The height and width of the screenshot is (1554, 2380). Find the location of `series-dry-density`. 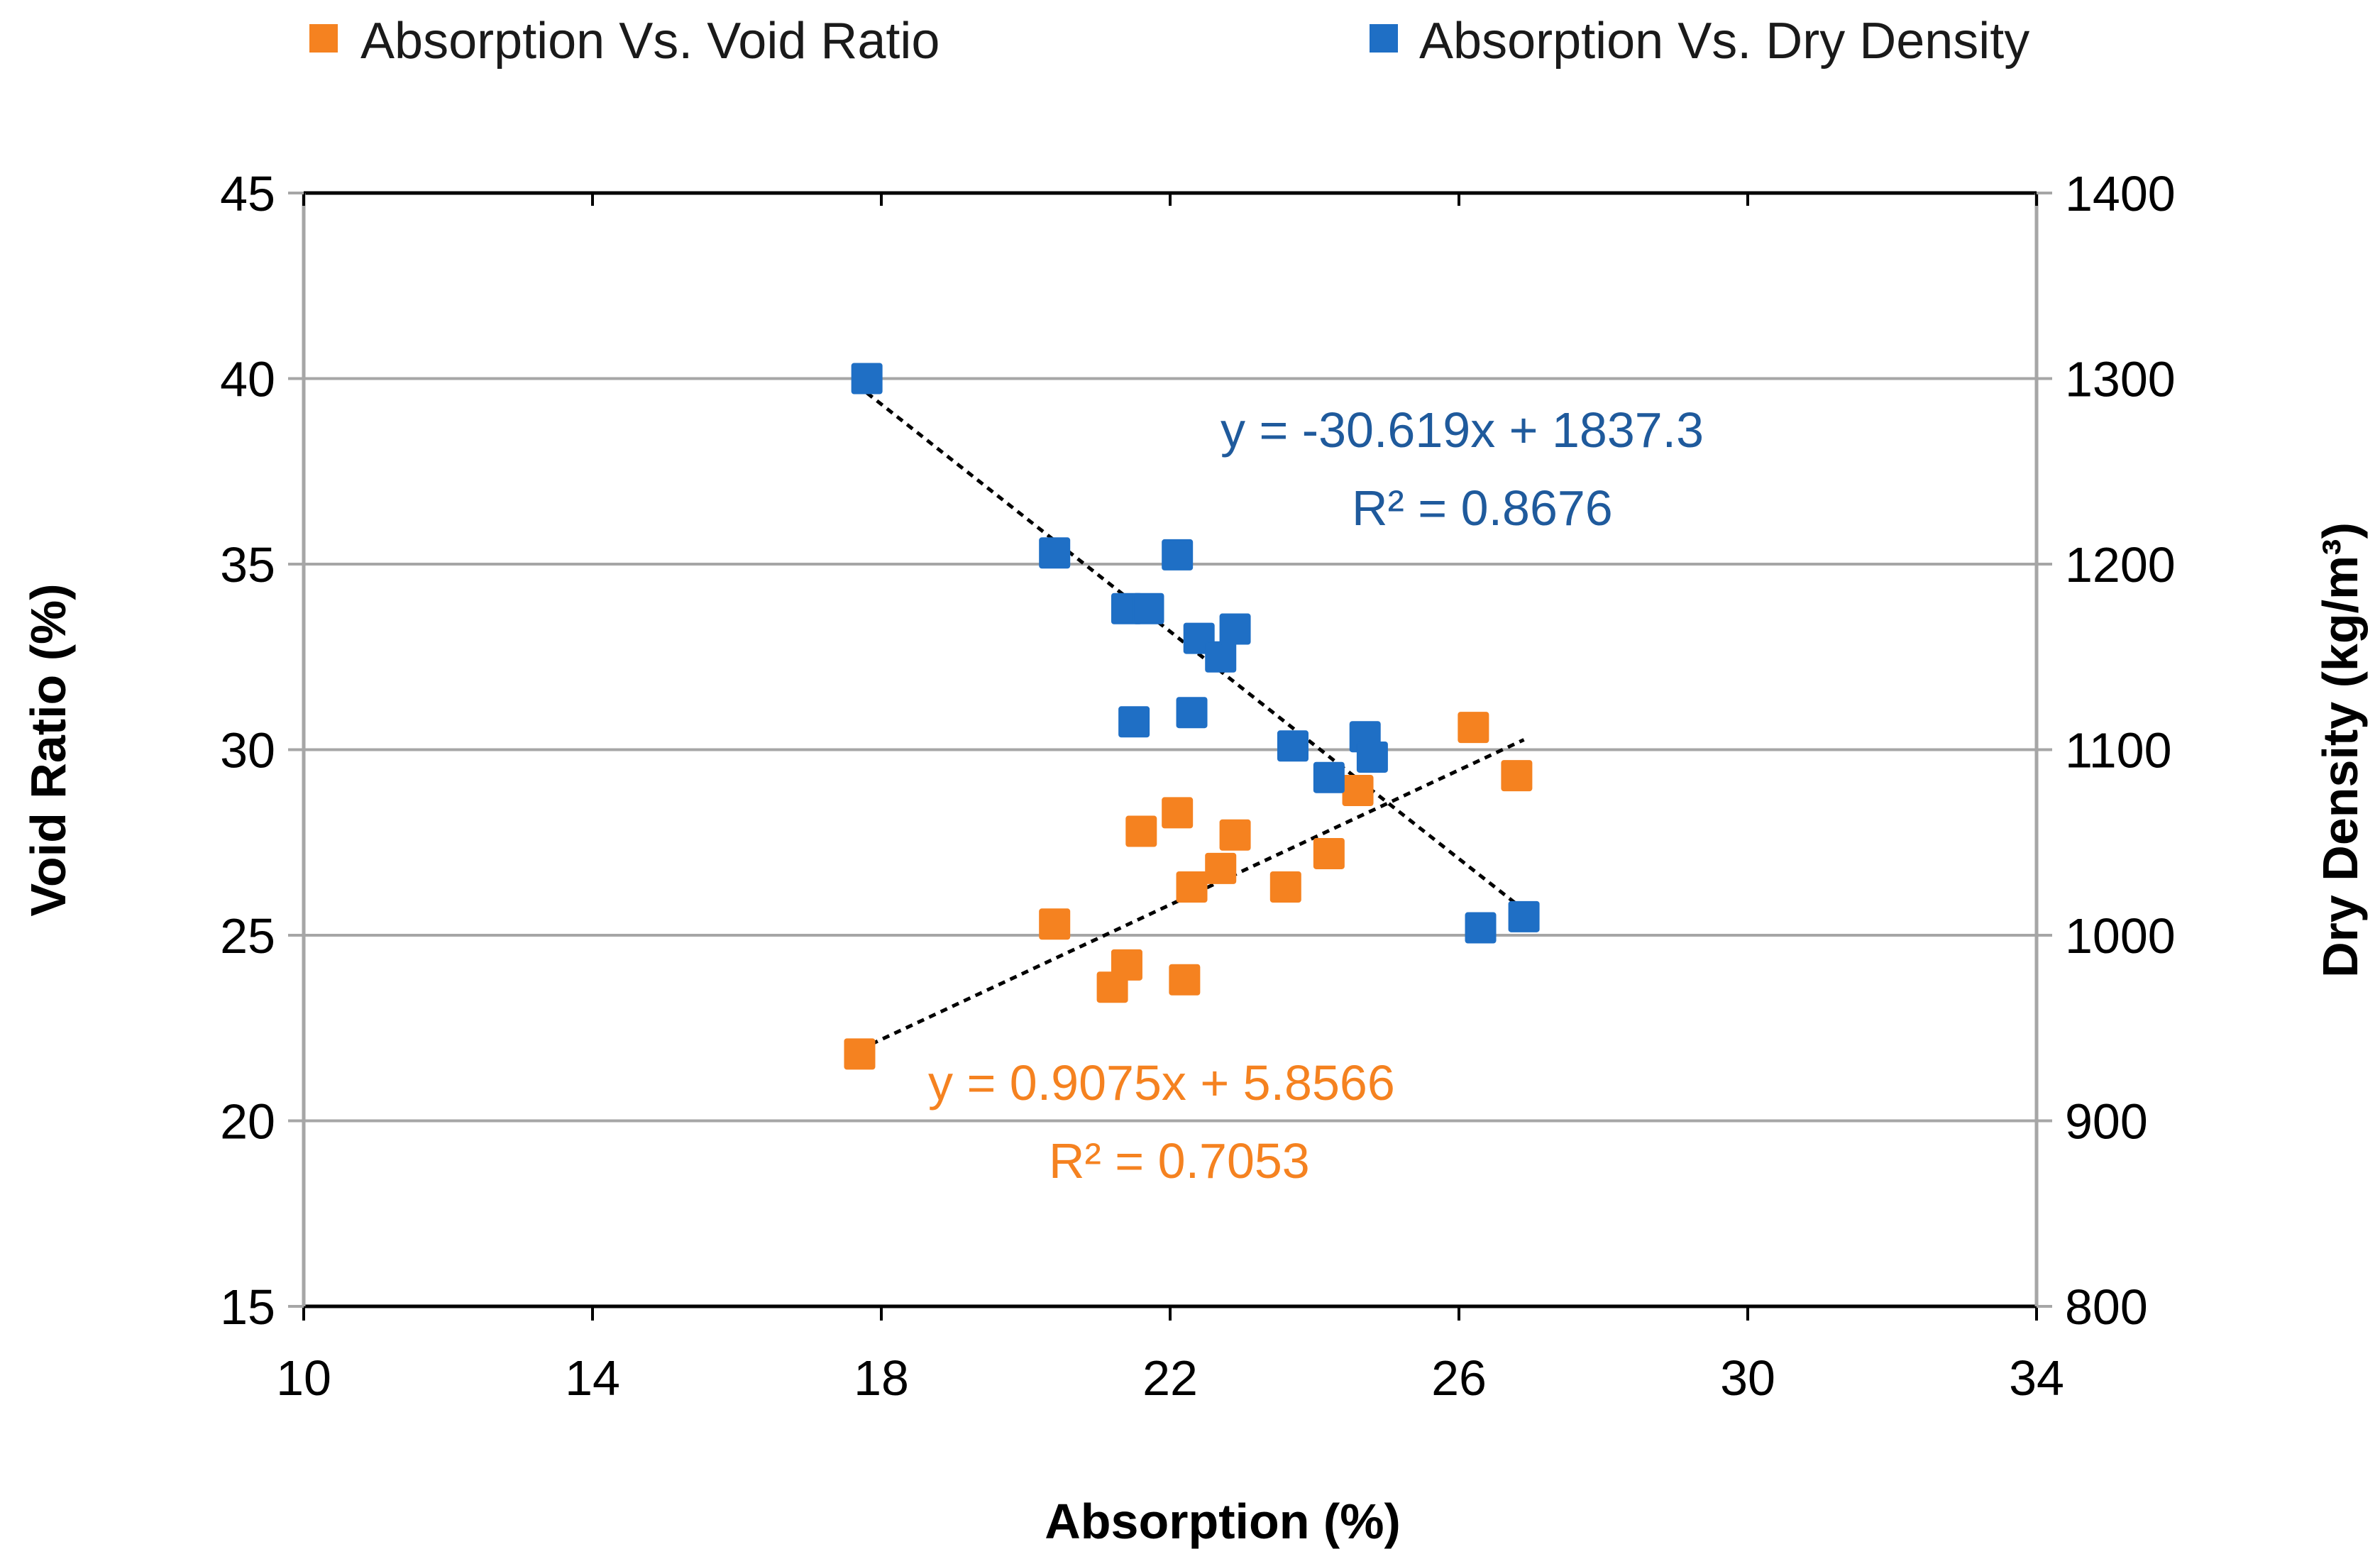

series-dry-density is located at coordinates (1196, 653).